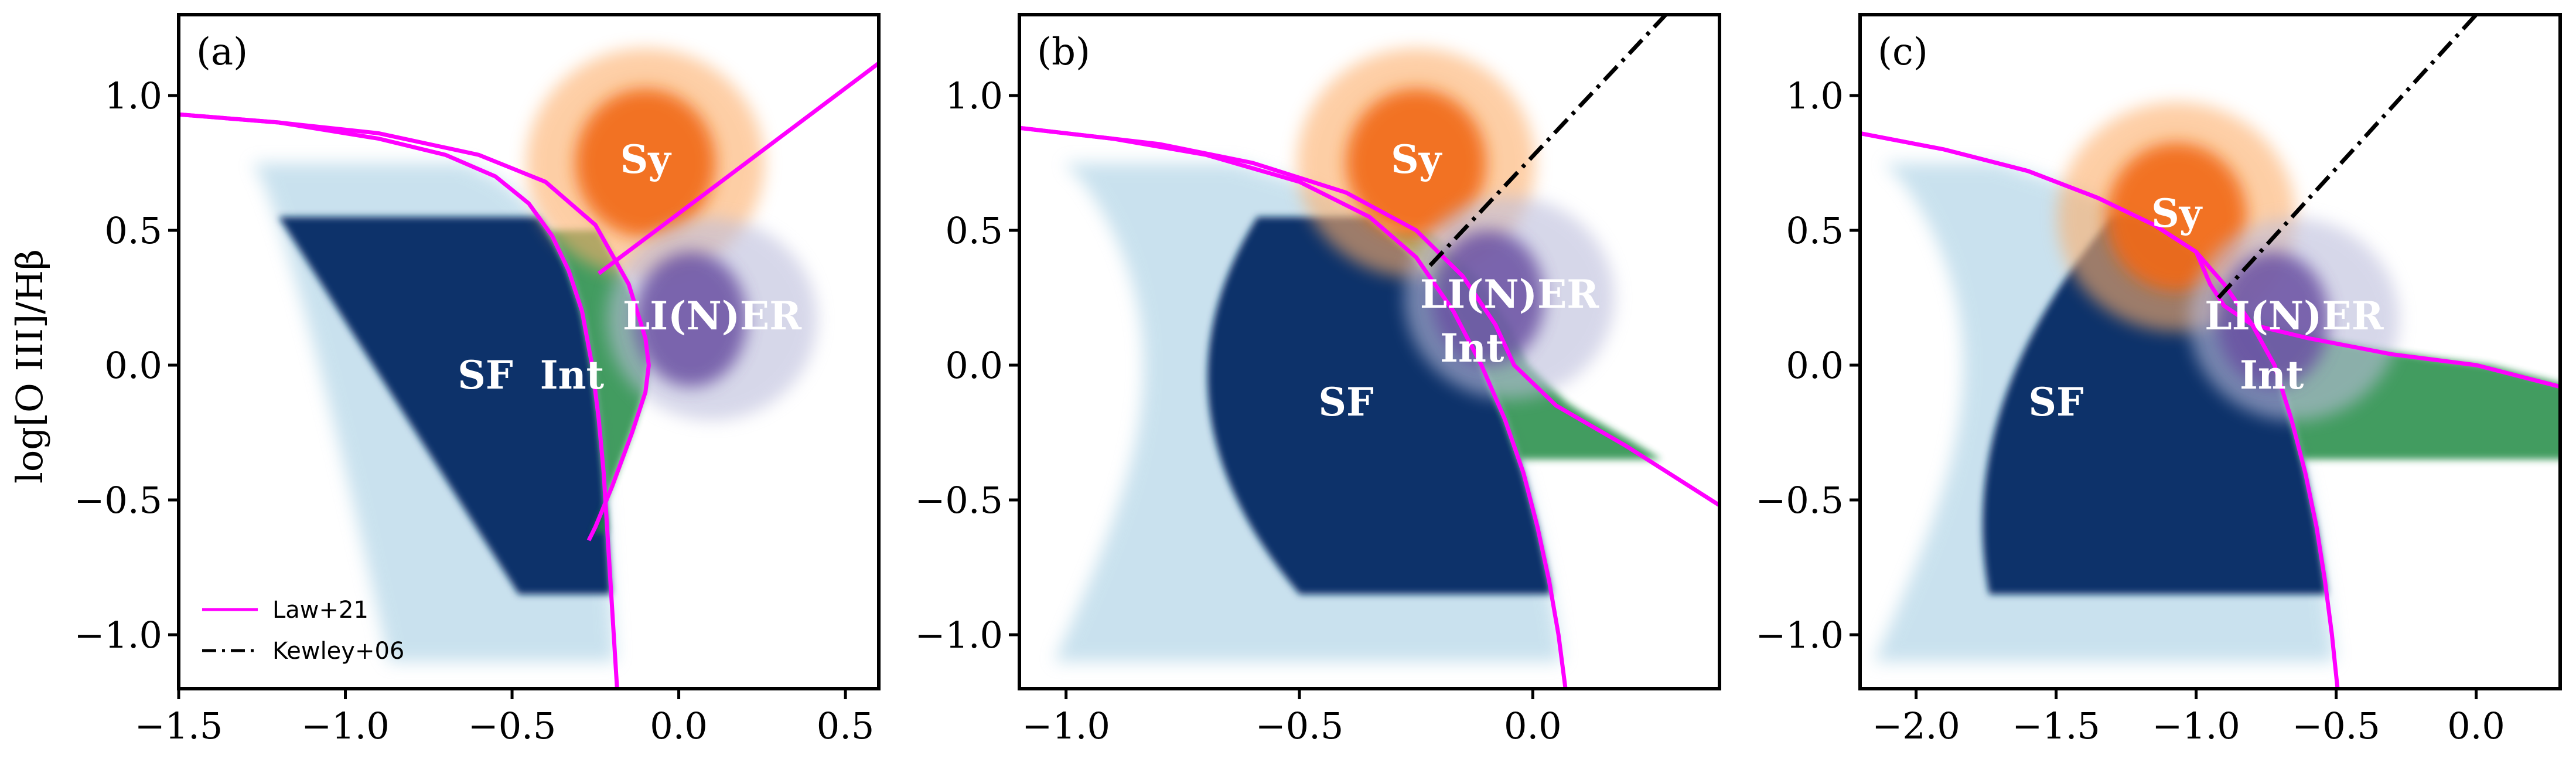 Image resolution: width=2576 pixels, height=759 pixels. What do you see at coordinates (338, 651) in the screenshot?
I see `legend-label-kewley-06: Kewley+06` at bounding box center [338, 651].